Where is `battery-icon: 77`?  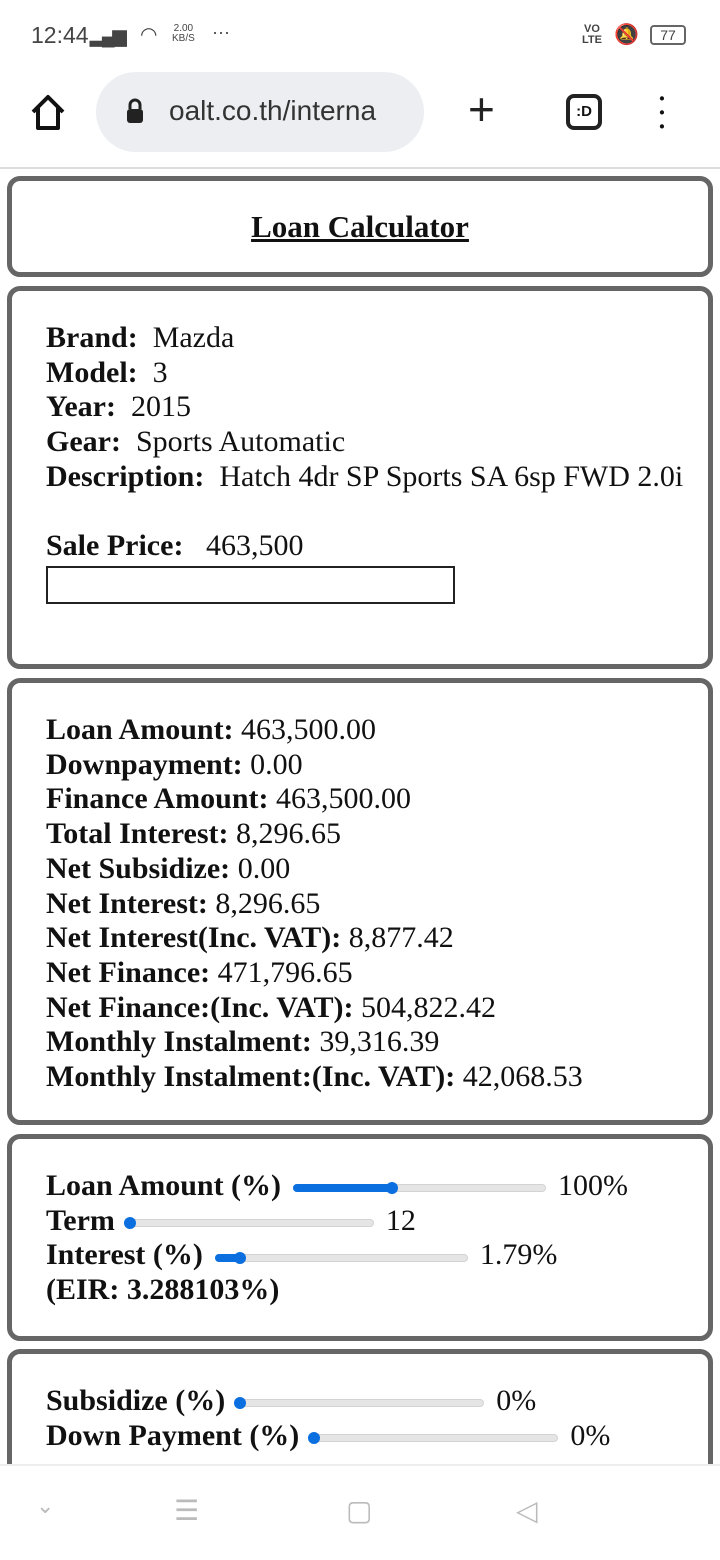
battery-icon: 77 is located at coordinates (668, 35).